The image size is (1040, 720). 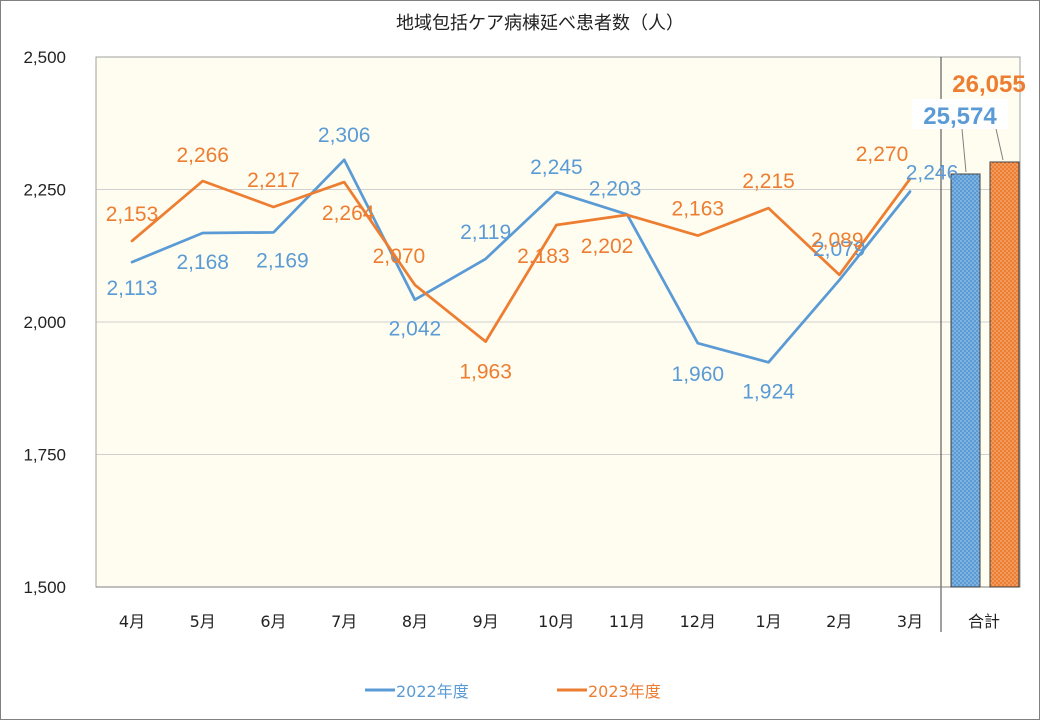 I want to click on chart-title: 地域包括ケア病棟延べ患者数（人）, so click(x=540, y=23).